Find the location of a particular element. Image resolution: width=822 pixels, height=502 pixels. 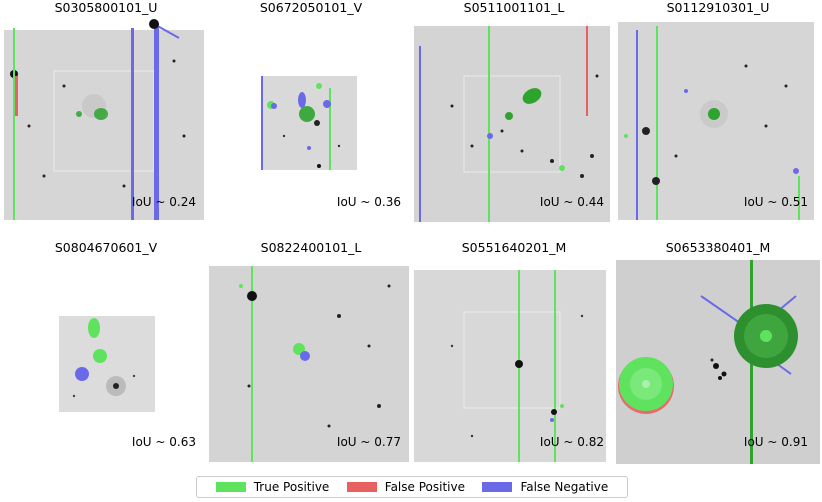

panel-cell: S0305800101_U IoU ~ 0.24 is located at coordinates (106, 122).